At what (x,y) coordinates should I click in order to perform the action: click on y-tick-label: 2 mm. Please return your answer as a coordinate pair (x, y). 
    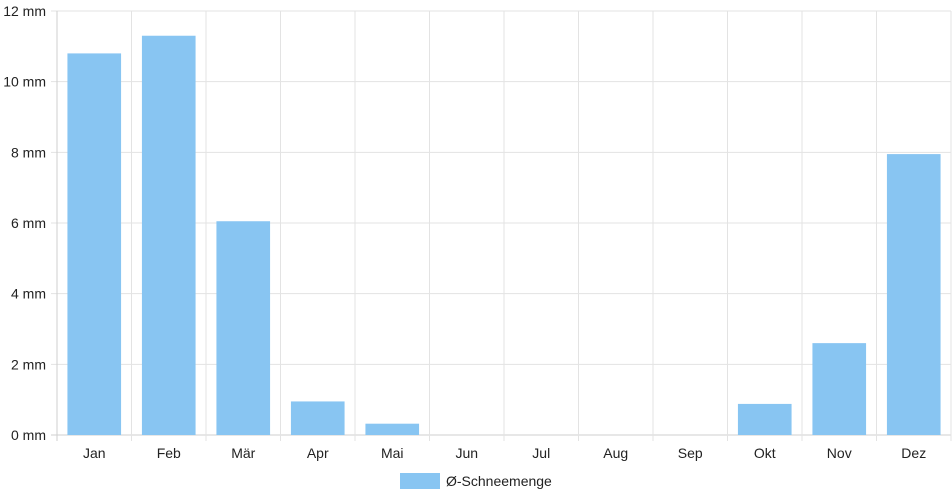
    Looking at the image, I should click on (28, 364).